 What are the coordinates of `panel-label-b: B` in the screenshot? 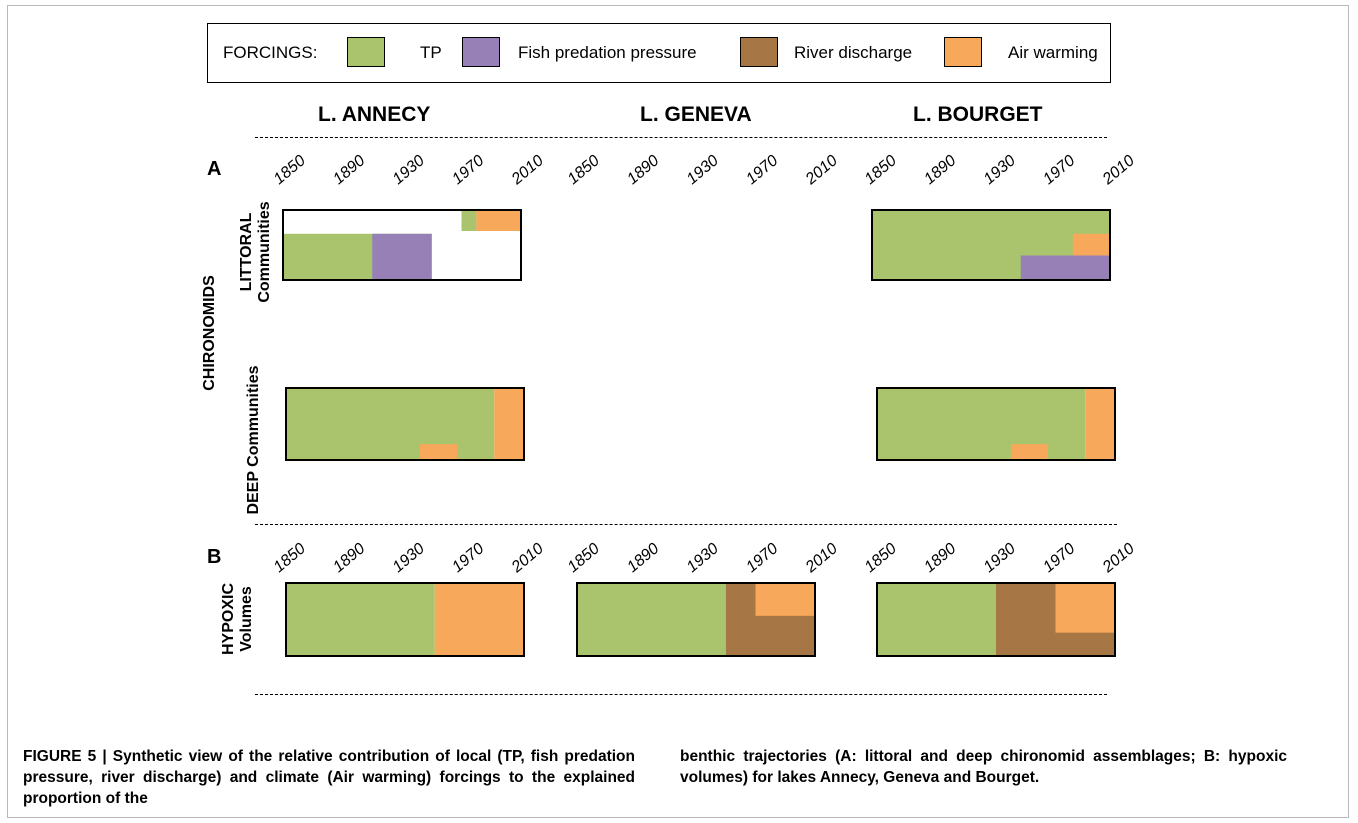 It's located at (214, 557).